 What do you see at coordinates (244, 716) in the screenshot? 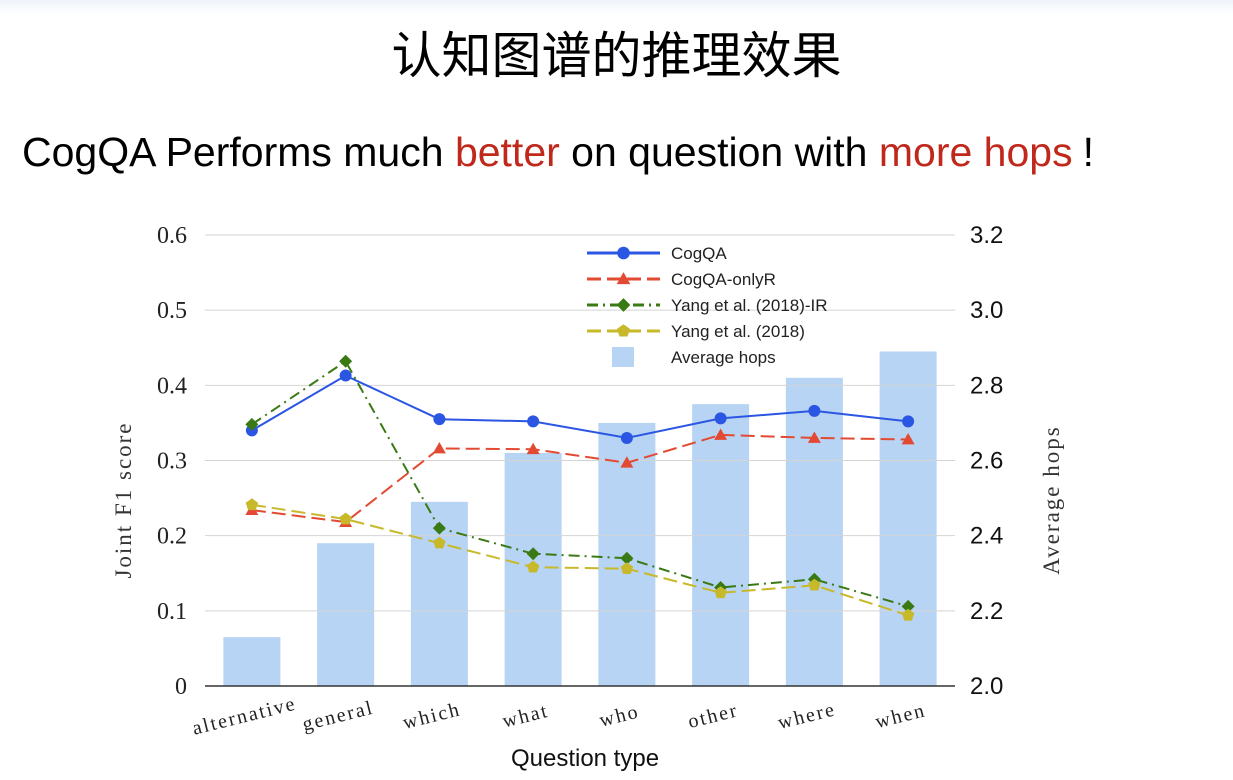
I see `x-tick-label: alternative` at bounding box center [244, 716].